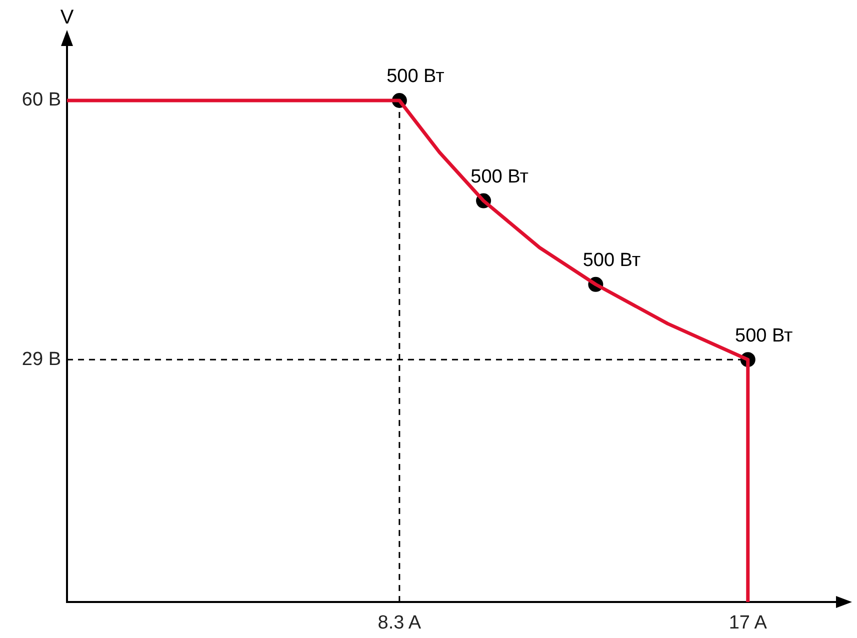 The height and width of the screenshot is (638, 857). What do you see at coordinates (41, 359) in the screenshot?
I see `y-tick-label: 29 В` at bounding box center [41, 359].